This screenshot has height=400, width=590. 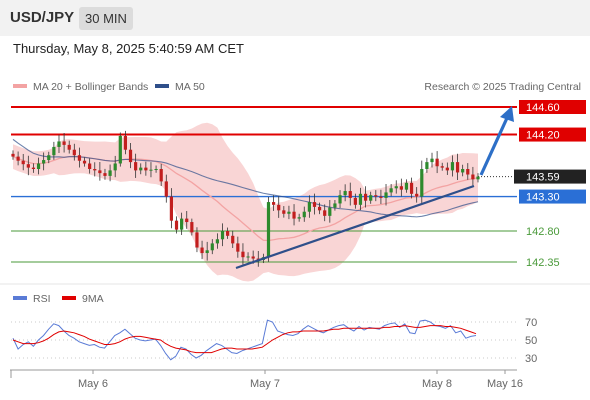 I want to click on timeframe-button: 30 MIN, so click(x=106, y=18).